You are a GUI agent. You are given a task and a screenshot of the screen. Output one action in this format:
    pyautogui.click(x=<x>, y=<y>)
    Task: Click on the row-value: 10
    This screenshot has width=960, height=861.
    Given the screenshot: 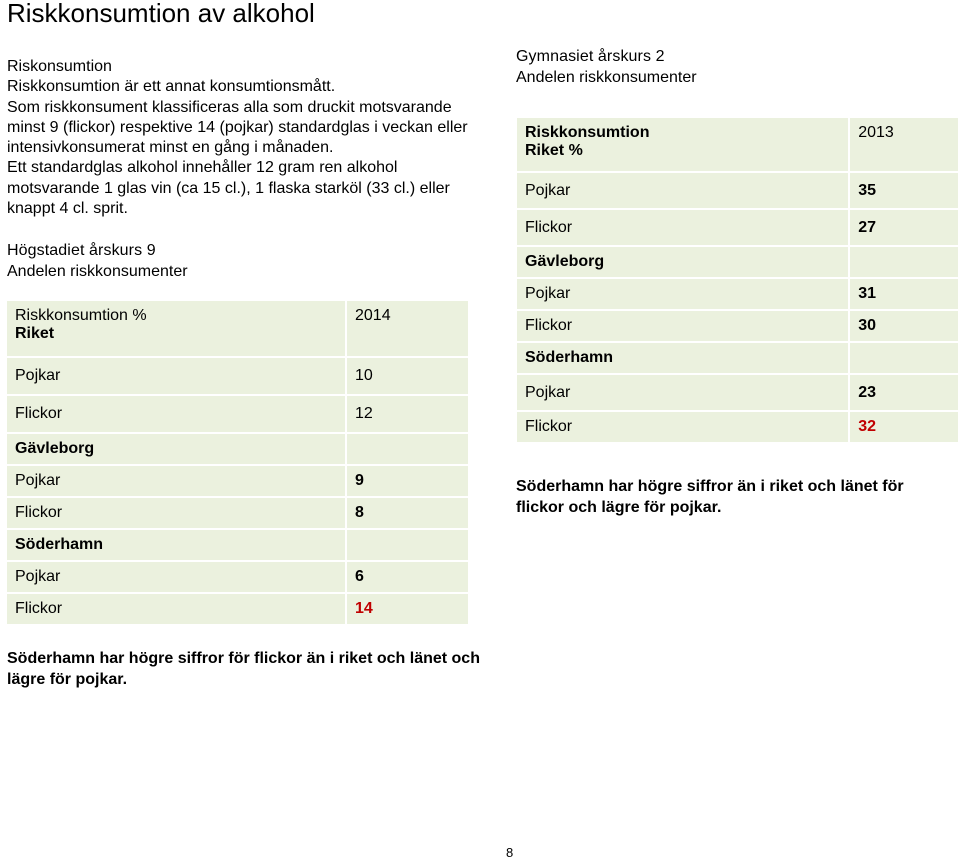 What is the action you would take?
    pyautogui.click(x=407, y=376)
    